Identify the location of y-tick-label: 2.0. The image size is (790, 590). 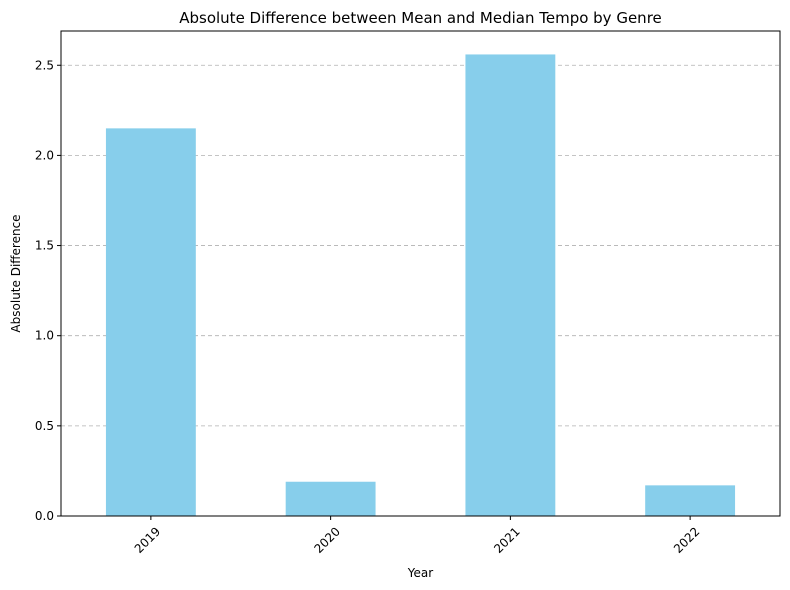
(44, 155).